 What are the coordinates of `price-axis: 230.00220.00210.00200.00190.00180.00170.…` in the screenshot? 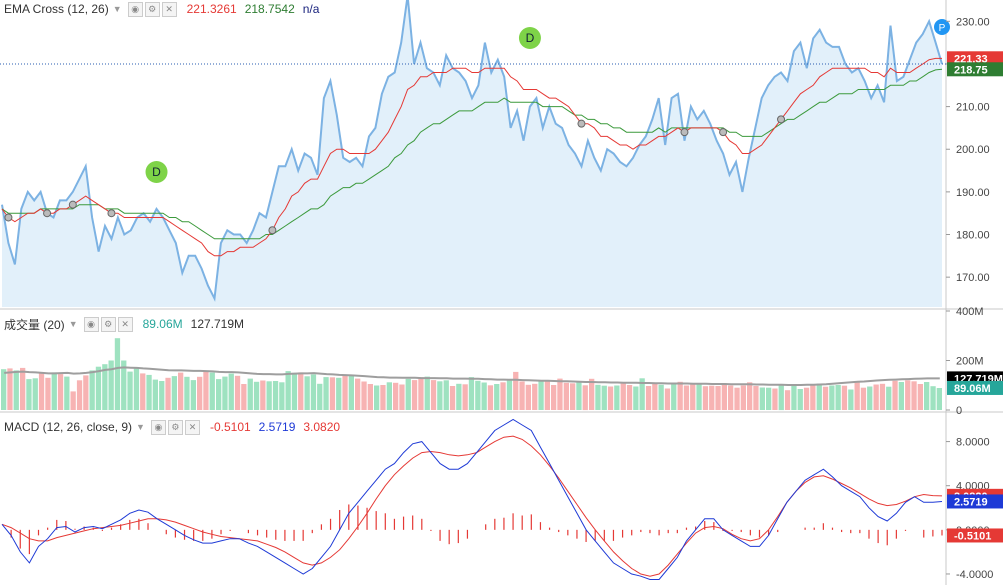 It's located at (974, 298).